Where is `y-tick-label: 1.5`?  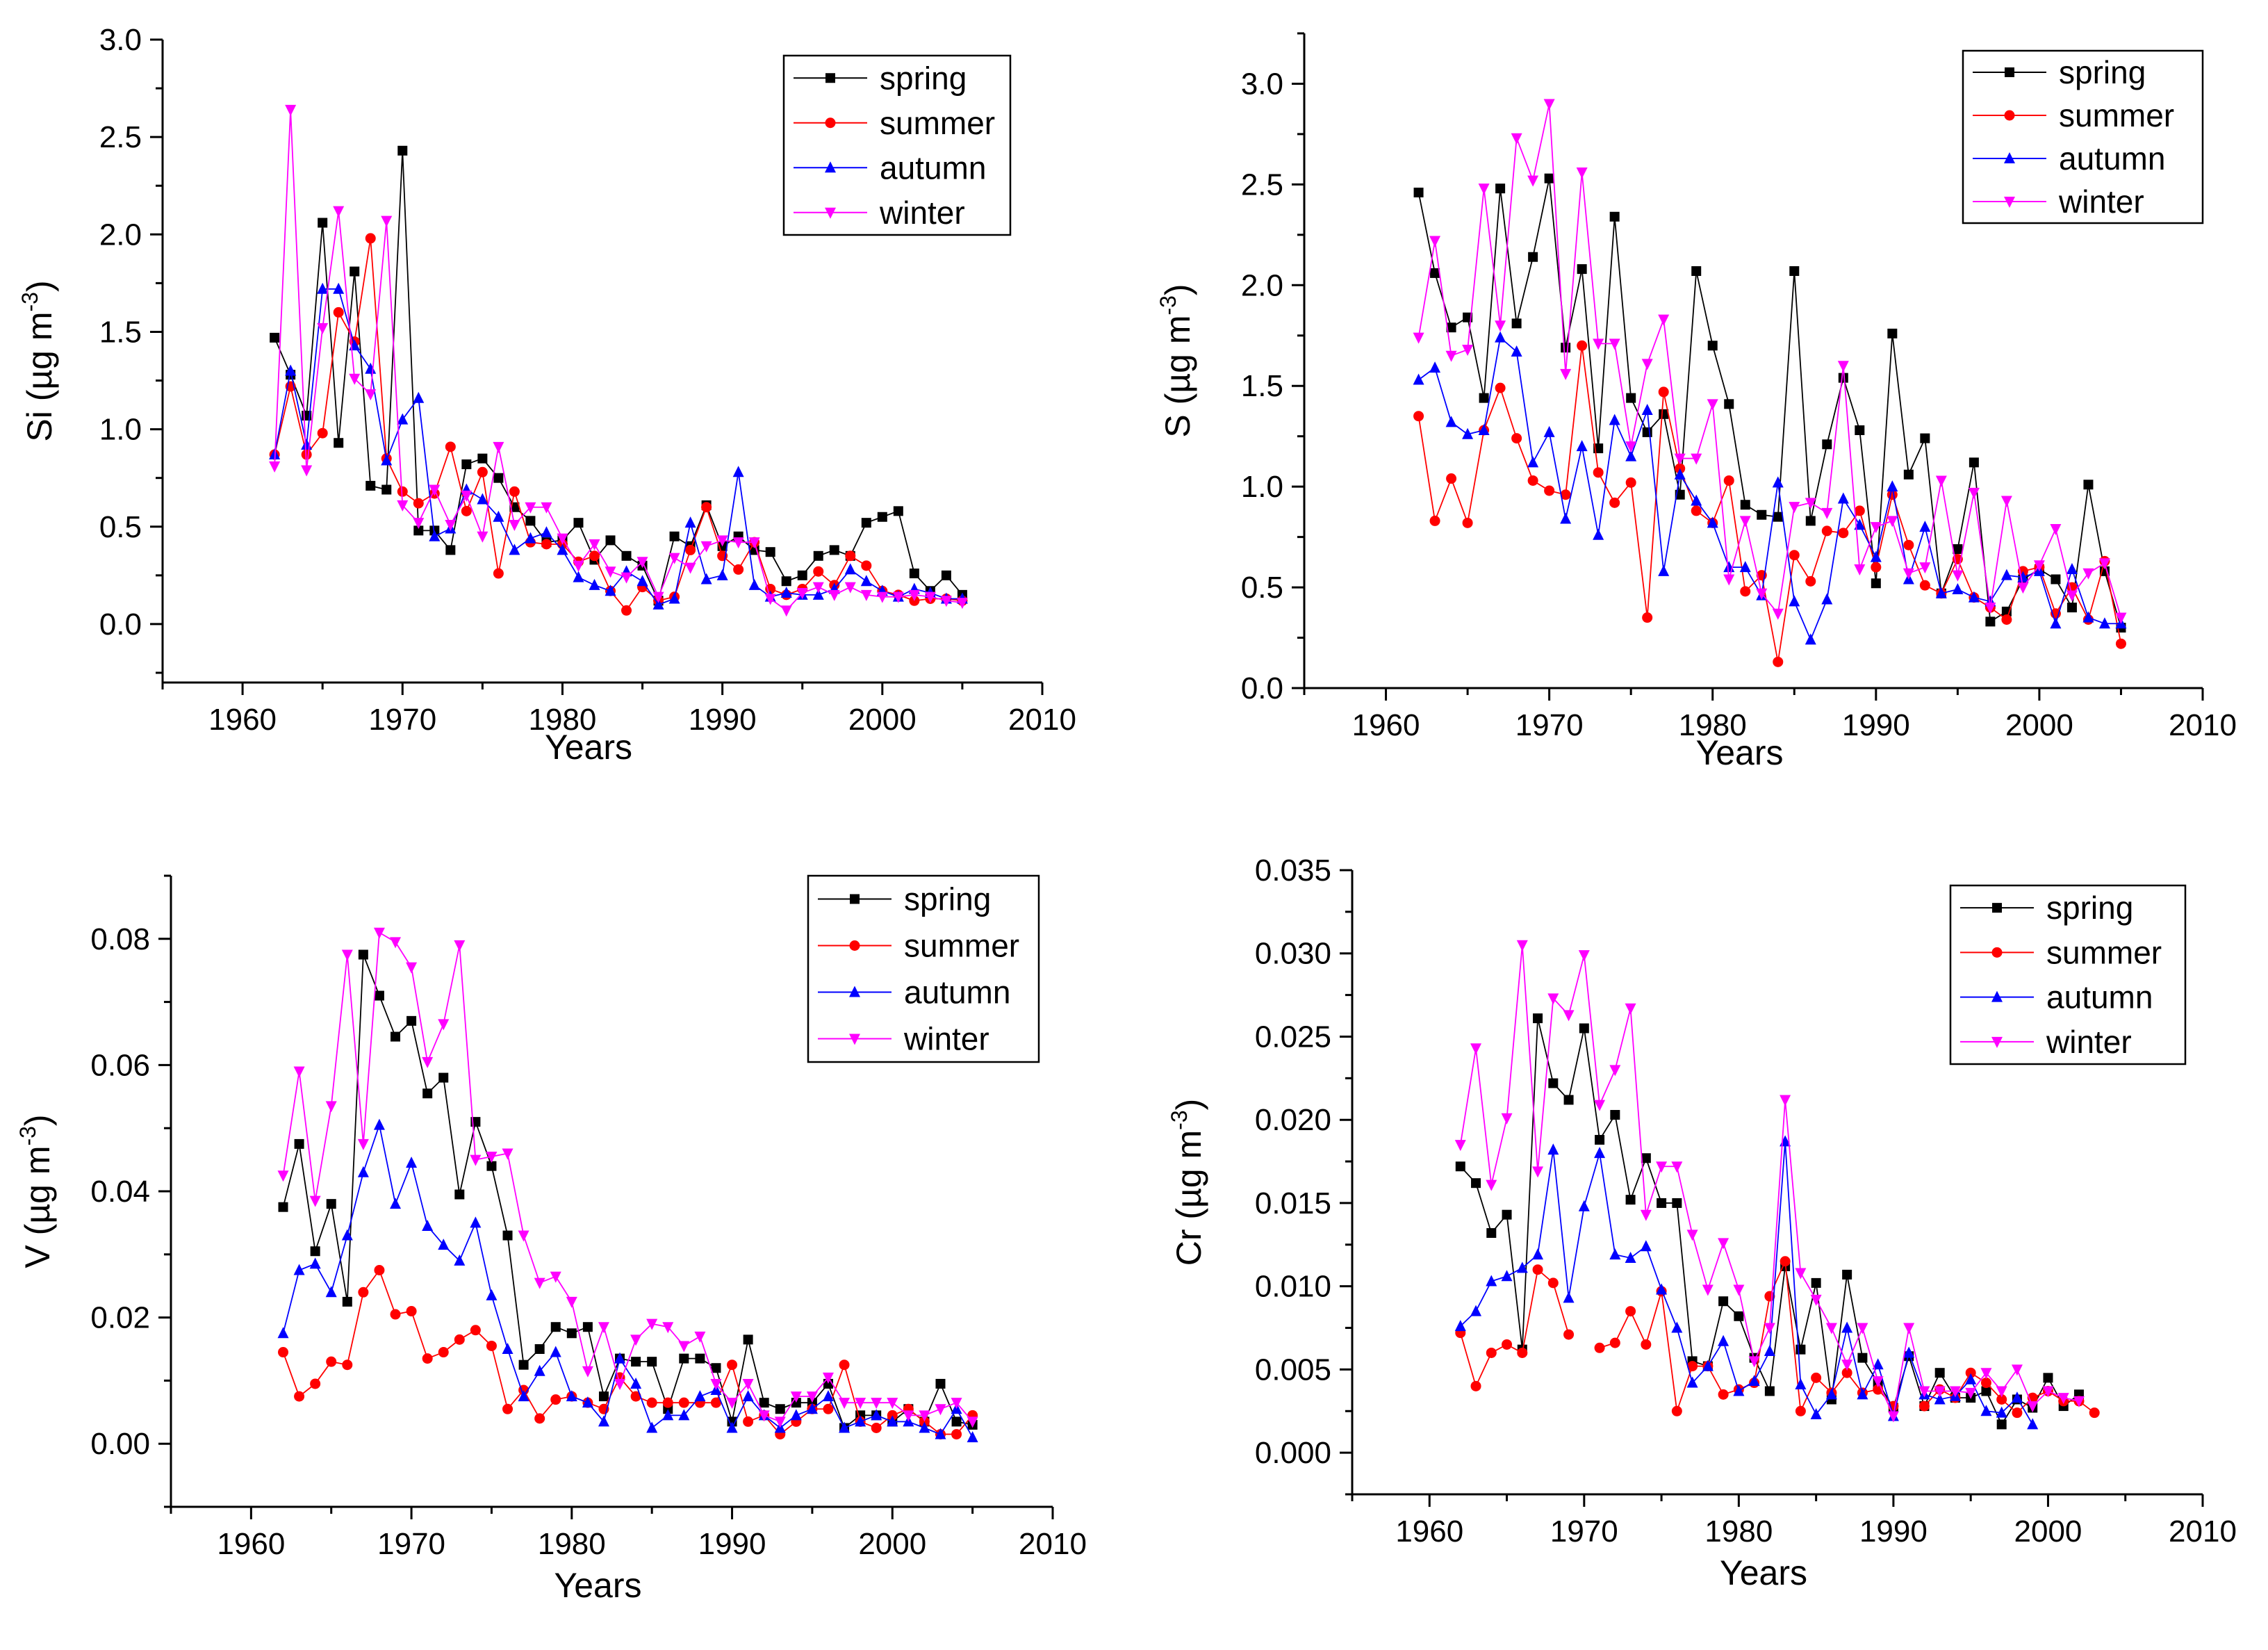 y-tick-label: 1.5 is located at coordinates (120, 332).